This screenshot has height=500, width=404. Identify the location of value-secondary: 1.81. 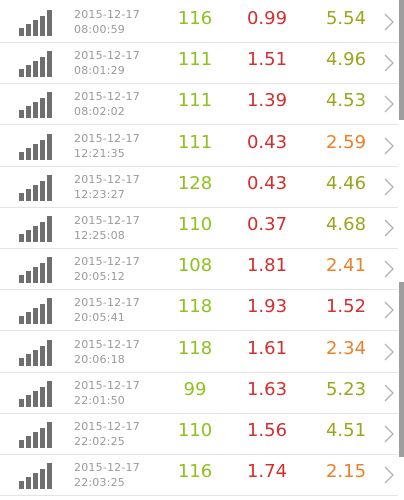
(267, 265).